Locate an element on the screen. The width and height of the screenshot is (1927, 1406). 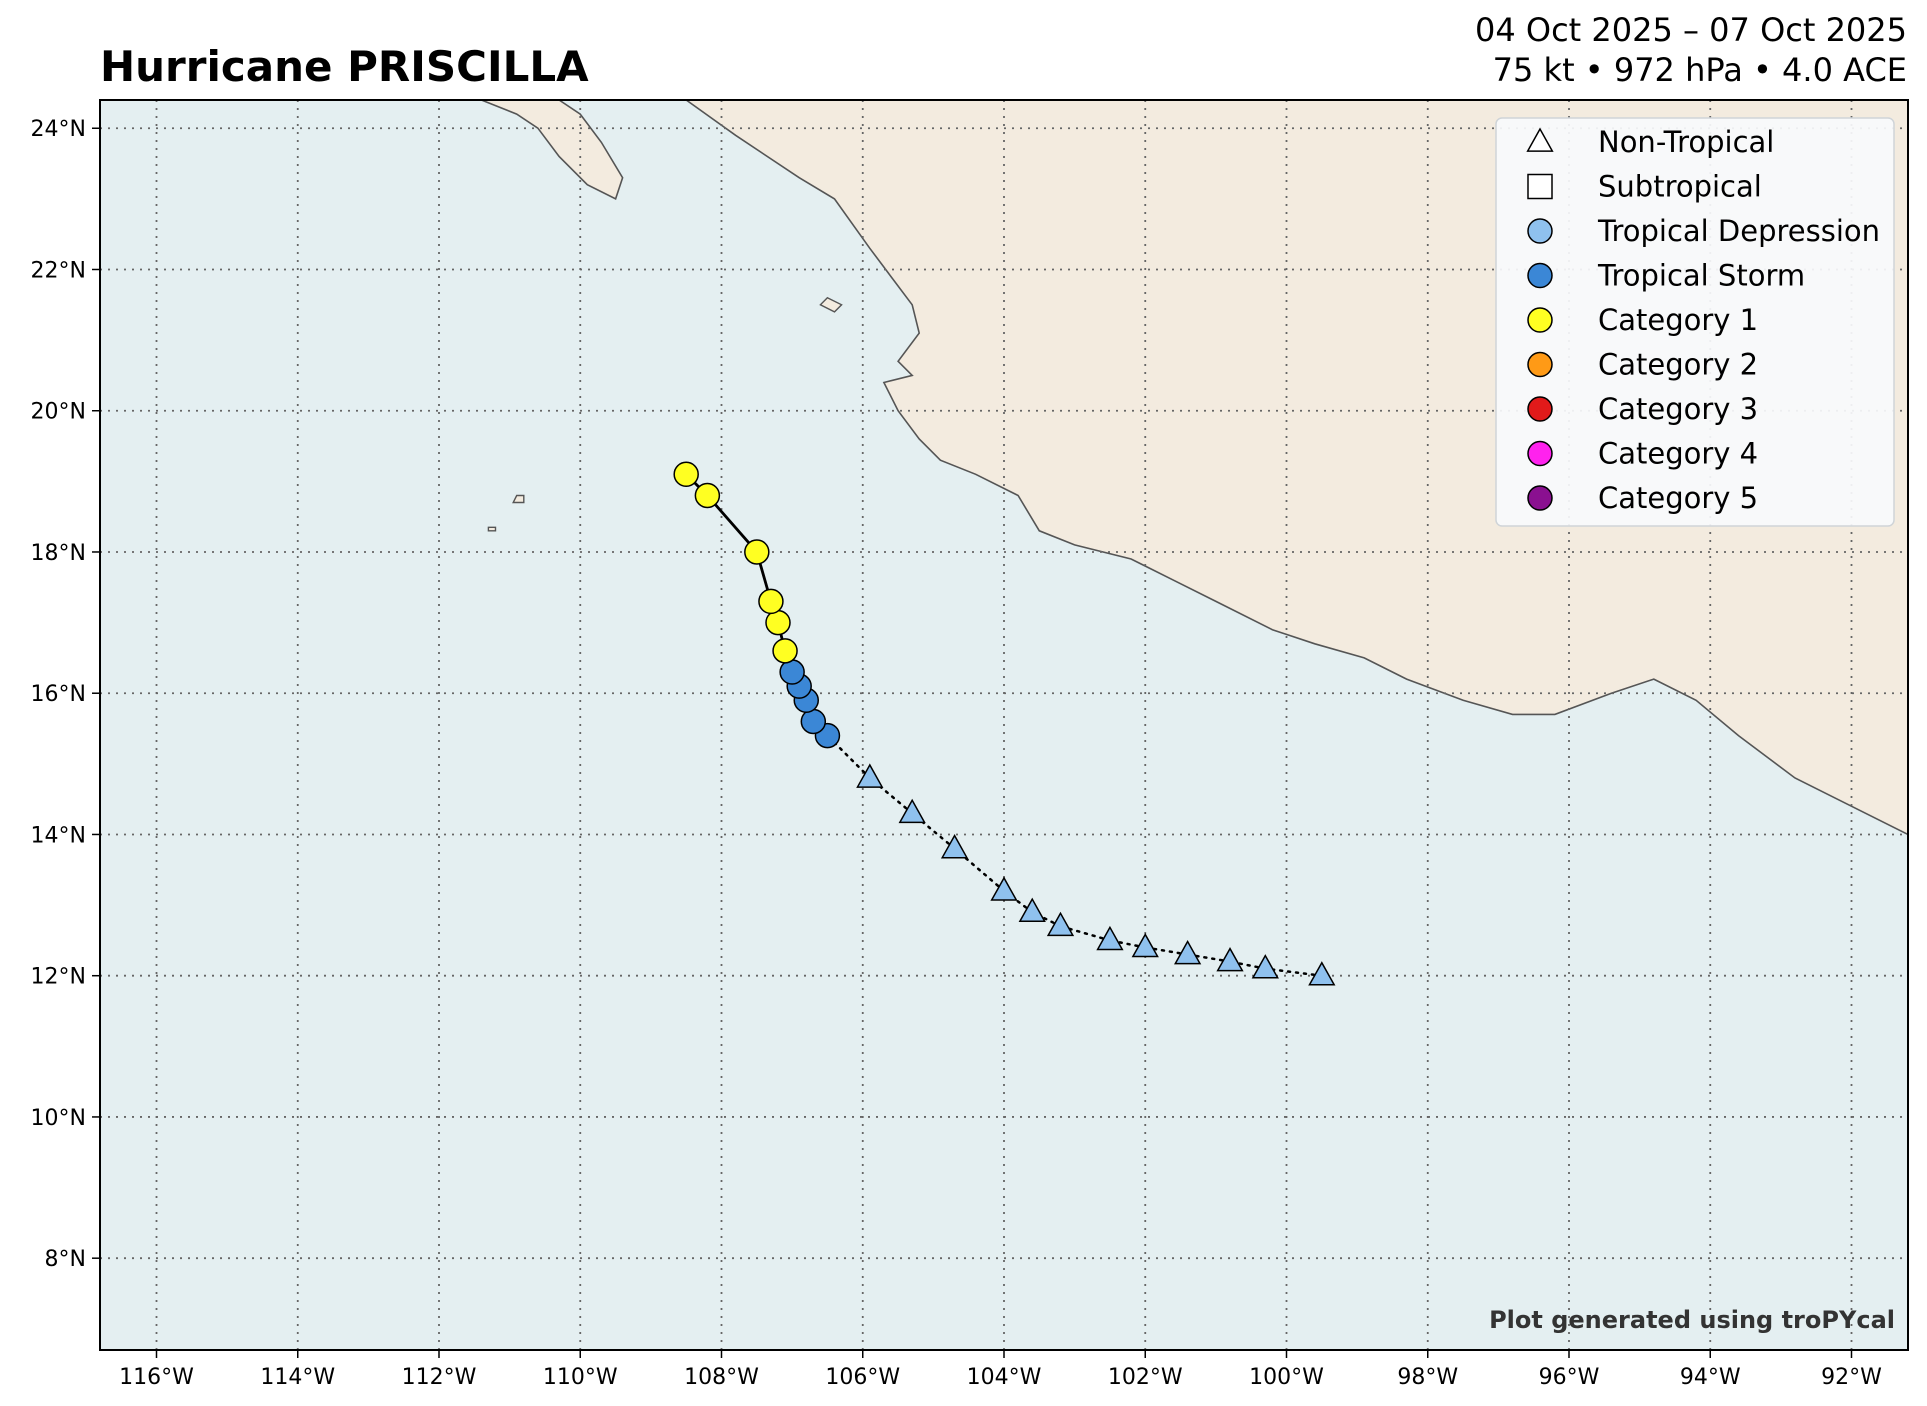
date-range: 04 Oct 2025 – 07 Oct 2025 is located at coordinates (1691, 30).